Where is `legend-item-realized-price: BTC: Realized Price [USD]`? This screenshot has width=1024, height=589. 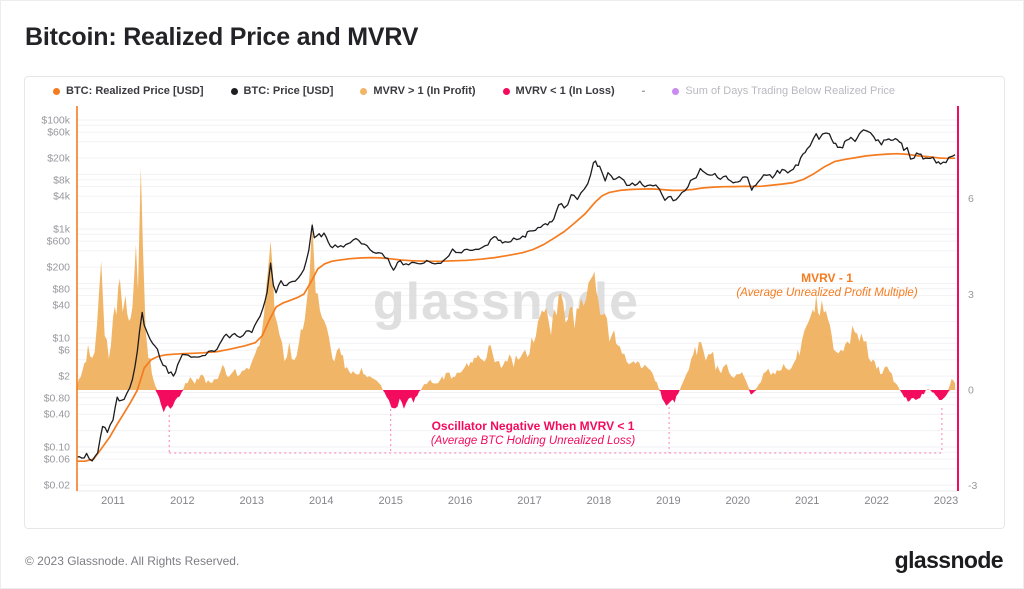
legend-item-realized-price: BTC: Realized Price [USD] is located at coordinates (128, 91).